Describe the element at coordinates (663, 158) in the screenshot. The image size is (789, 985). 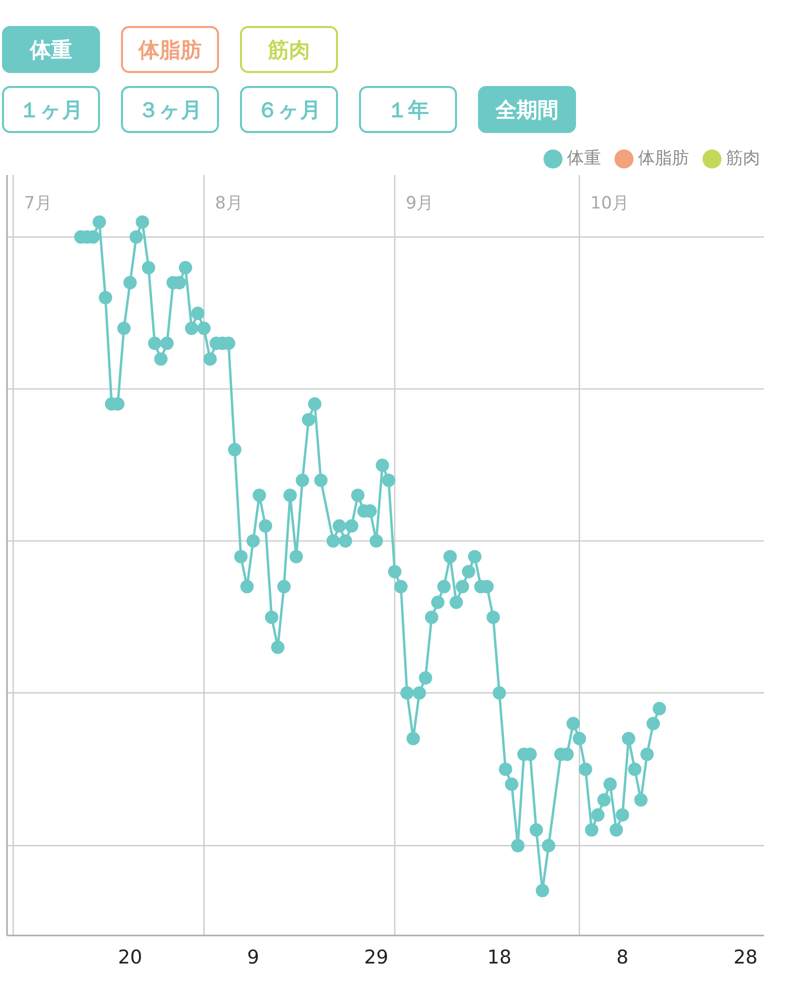
I see `legend-label: 体脂肪` at that location.